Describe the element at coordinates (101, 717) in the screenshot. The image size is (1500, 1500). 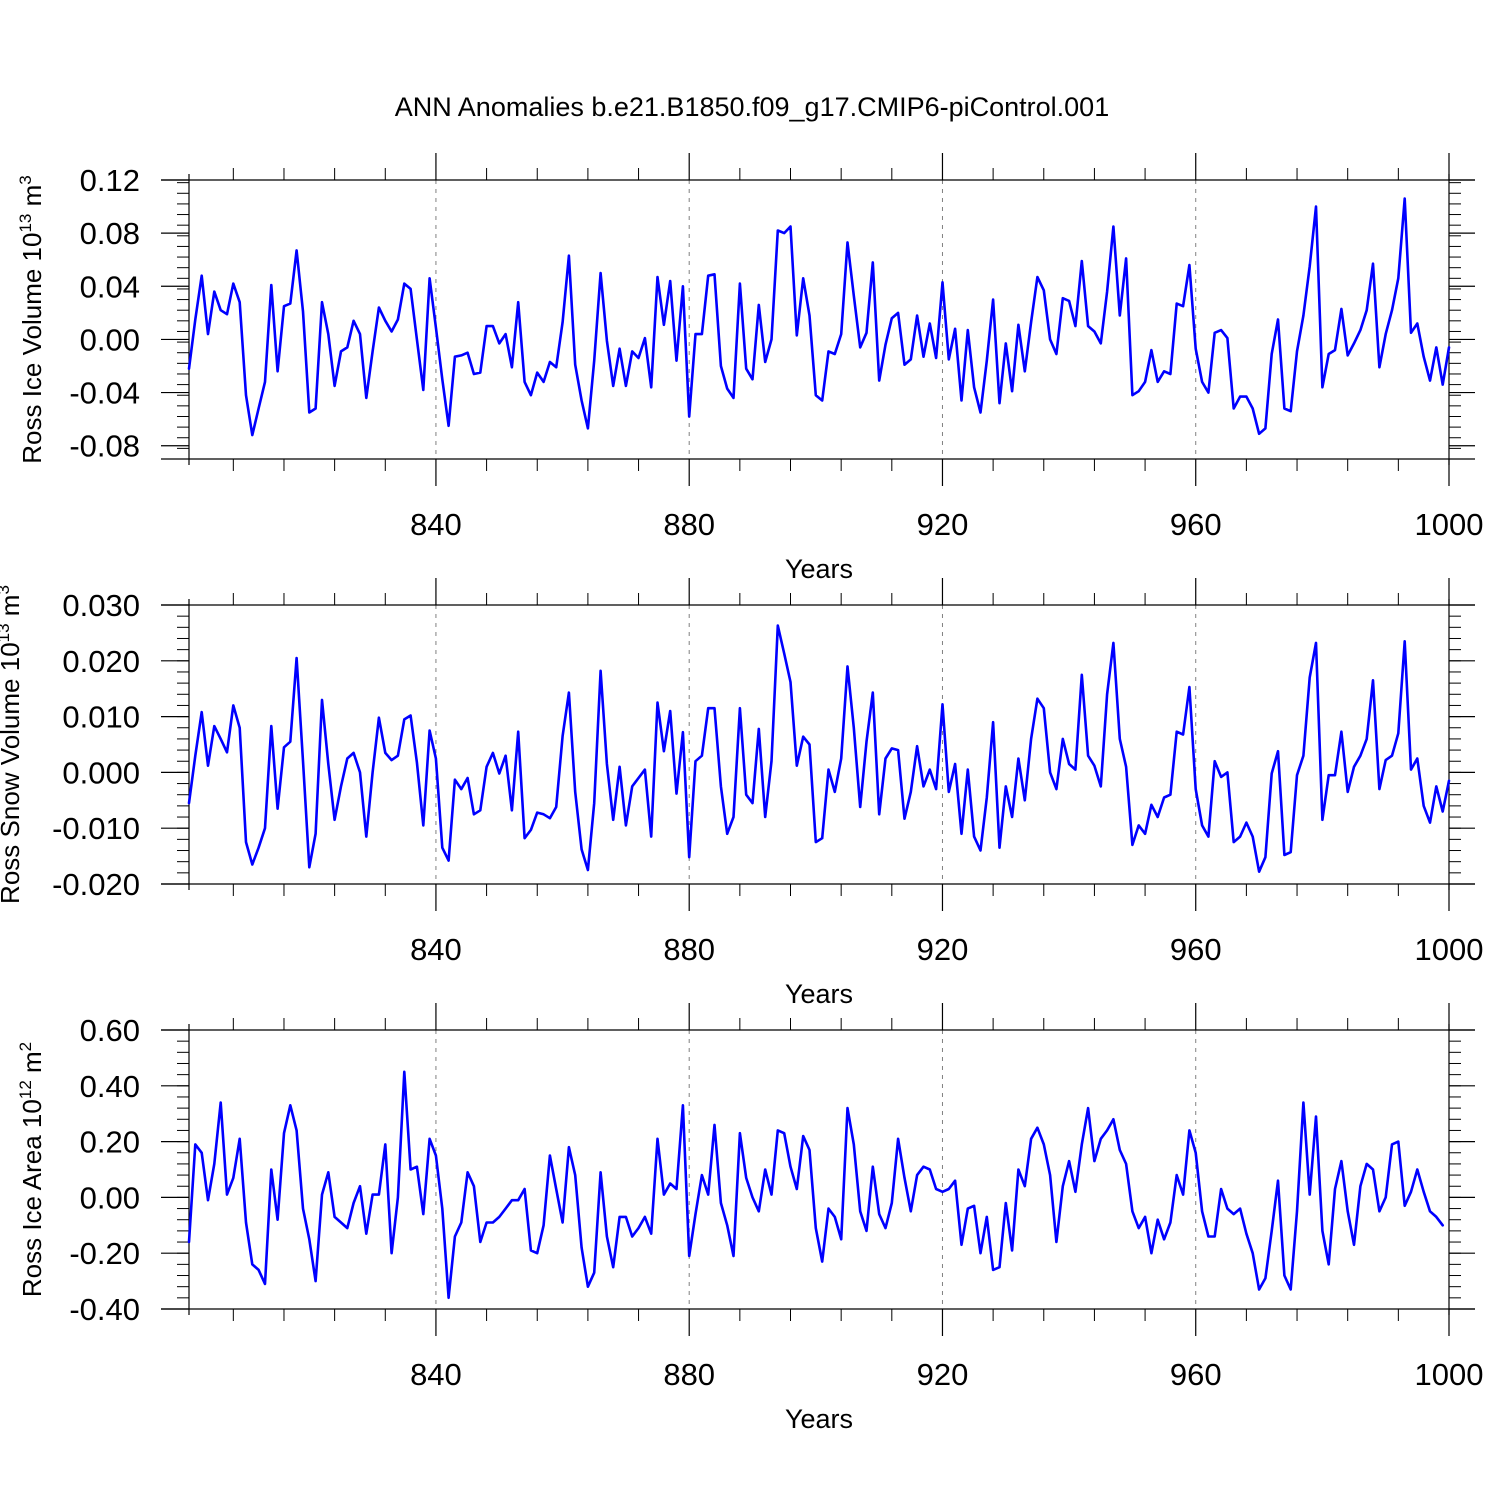
I see `y-tick-label: 0.010` at that location.